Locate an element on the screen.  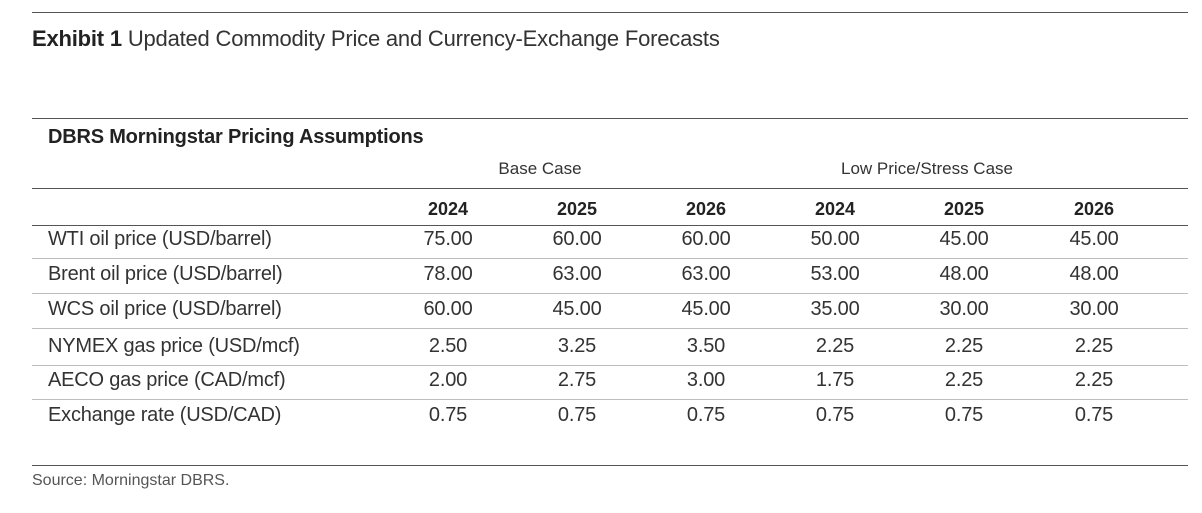
table-cell: 50.00 is located at coordinates (835, 239).